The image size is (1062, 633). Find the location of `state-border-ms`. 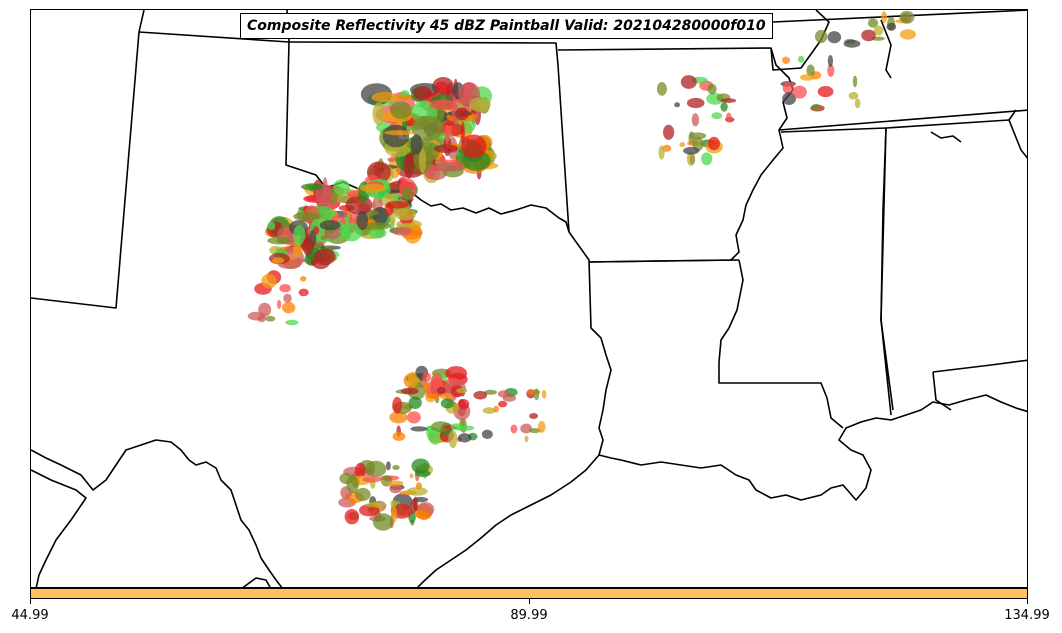

state-border-ms is located at coordinates (836, 271).